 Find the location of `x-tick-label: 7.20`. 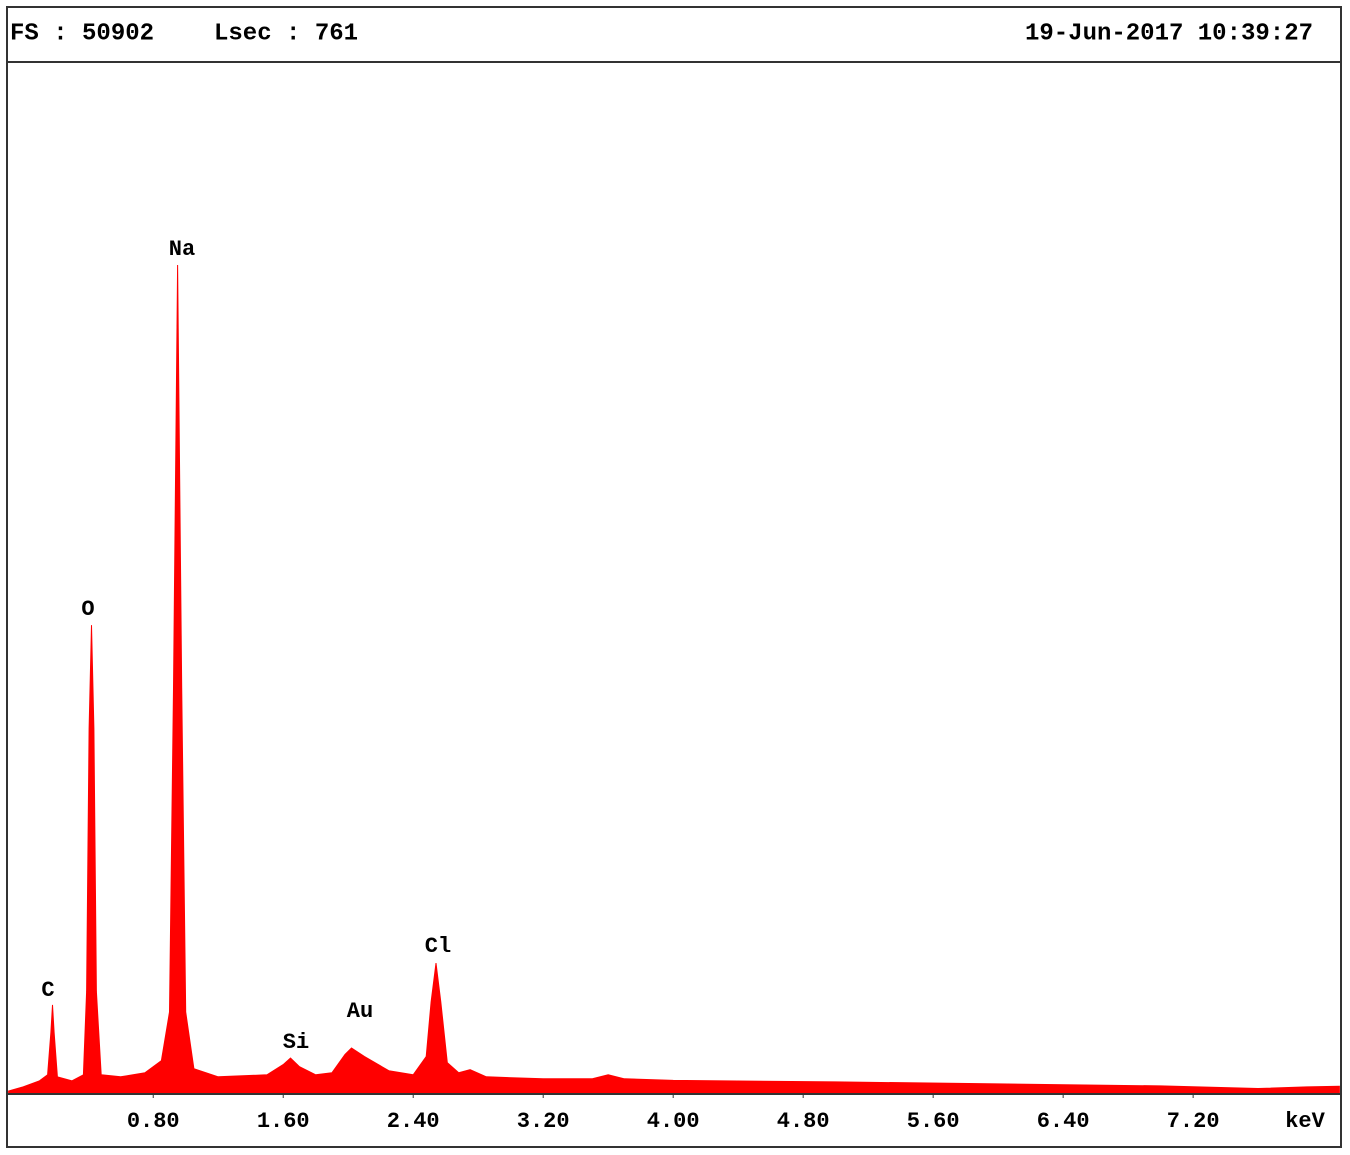

x-tick-label: 7.20 is located at coordinates (1193, 1121).